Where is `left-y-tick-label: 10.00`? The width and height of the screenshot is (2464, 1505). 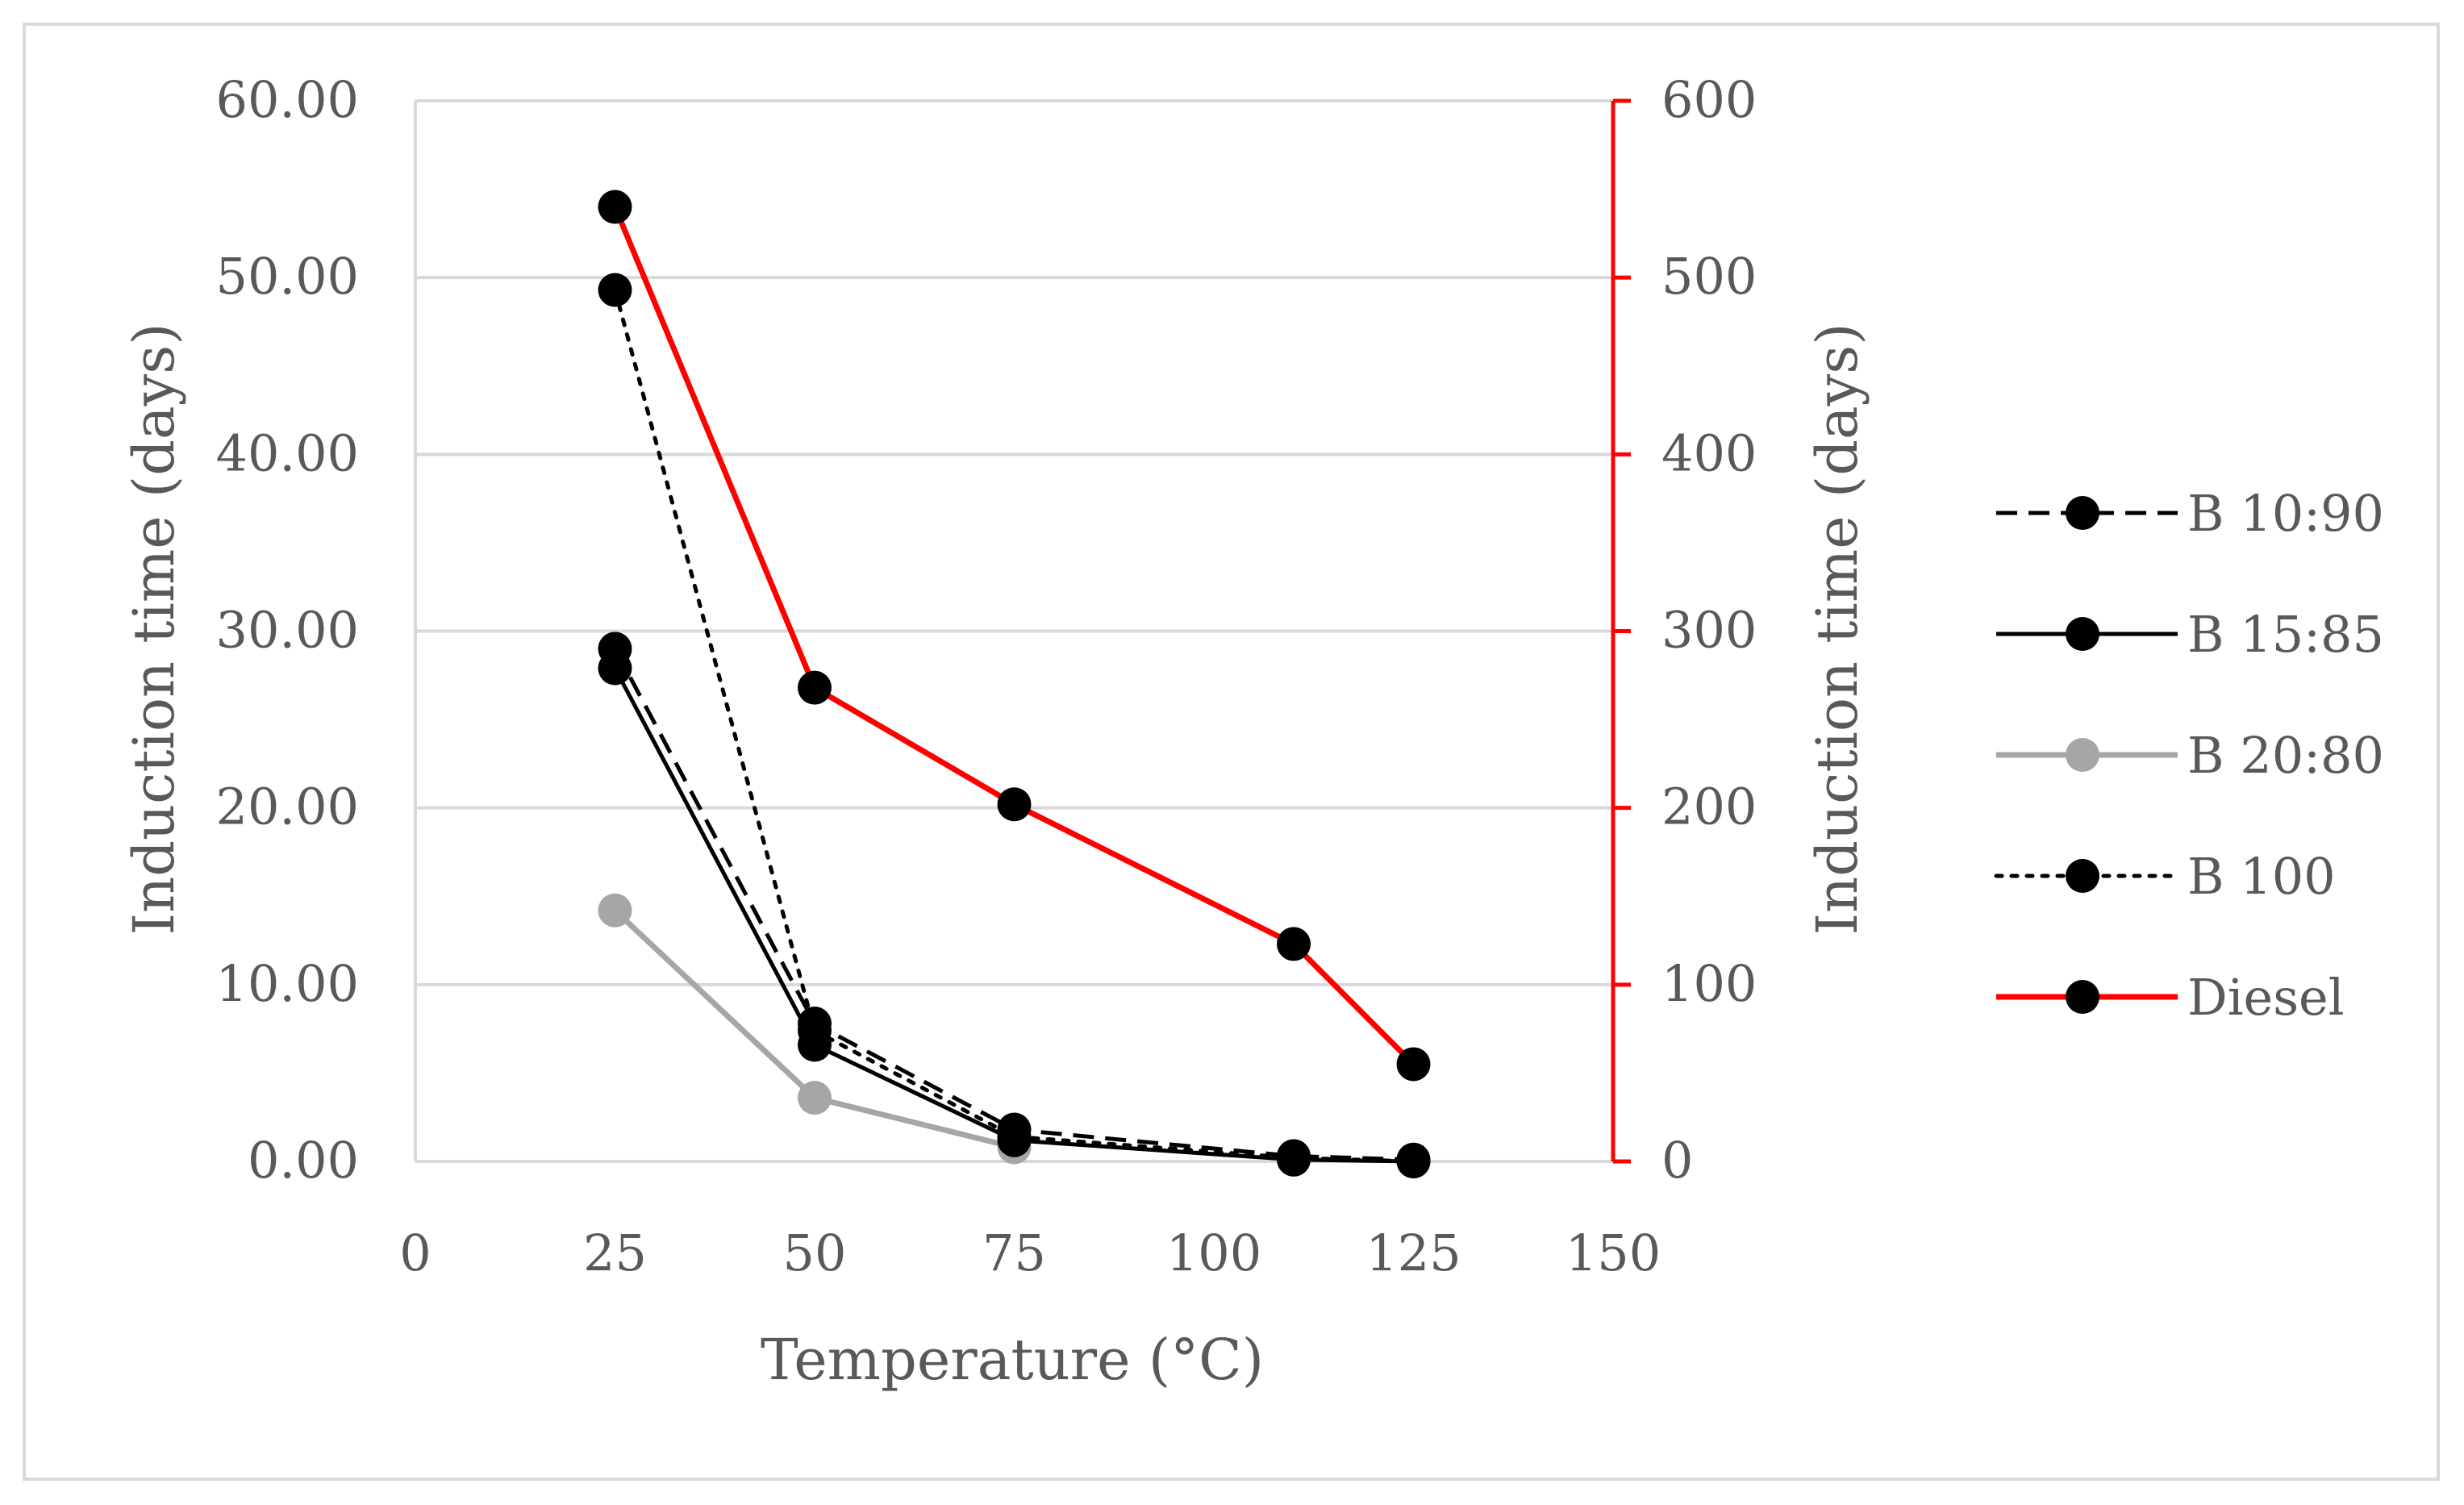
left-y-tick-label: 10.00 is located at coordinates (288, 983).